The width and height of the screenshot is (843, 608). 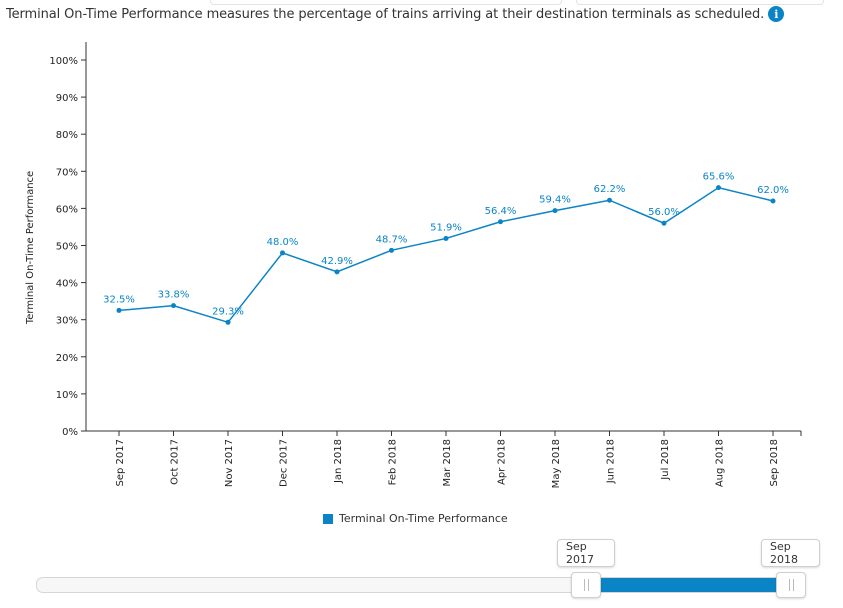 I want to click on range-end-label: Sep 2018, so click(x=790, y=553).